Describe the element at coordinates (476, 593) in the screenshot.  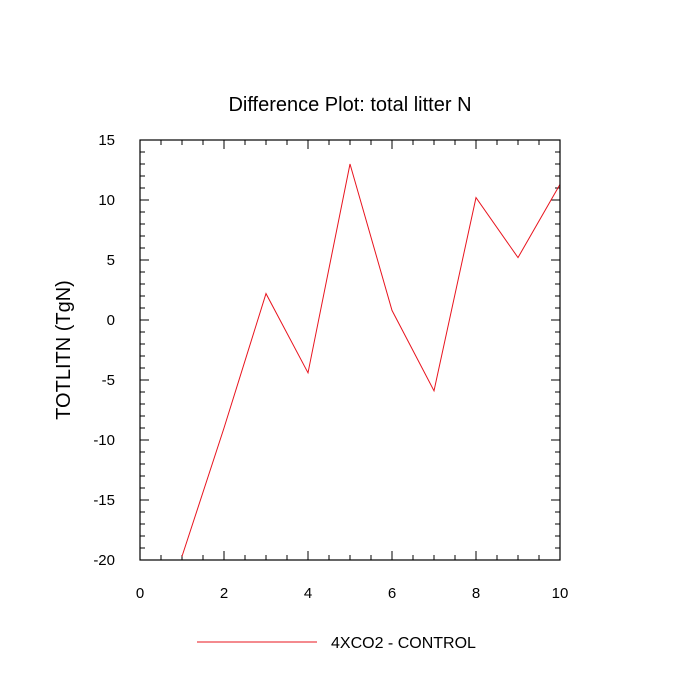
I see `x-tick-label: 8` at that location.